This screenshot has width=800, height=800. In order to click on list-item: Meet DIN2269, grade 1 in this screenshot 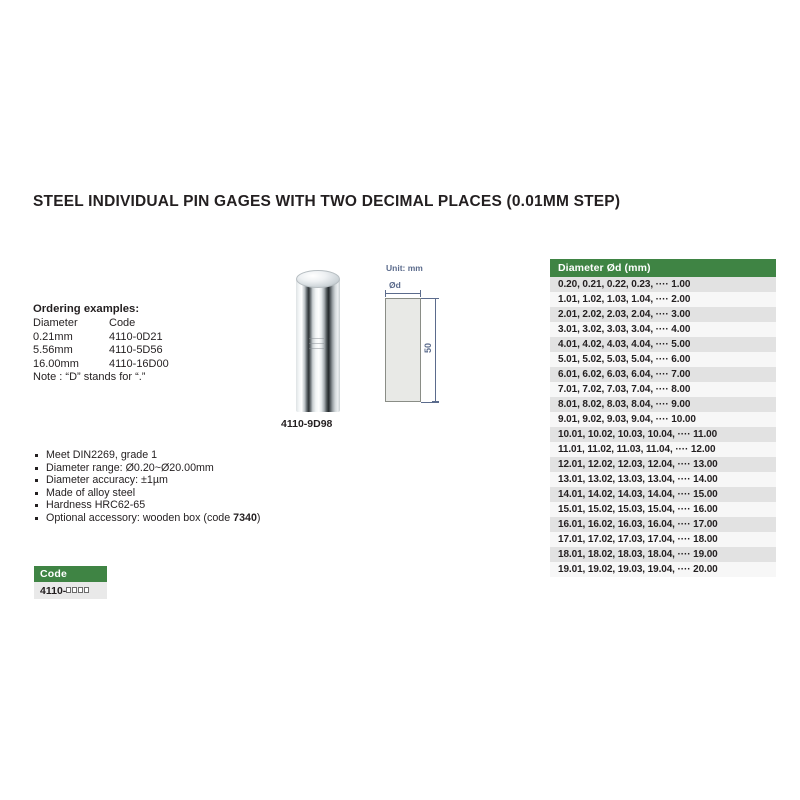, I will do `click(147, 455)`.